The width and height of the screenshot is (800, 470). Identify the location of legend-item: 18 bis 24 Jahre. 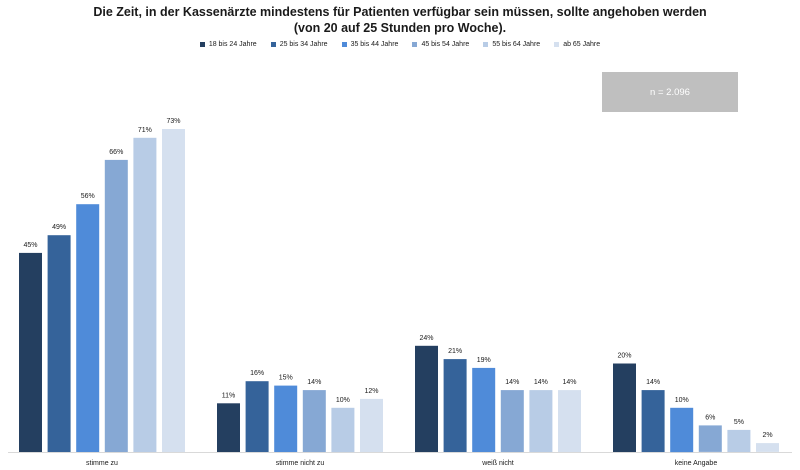
(228, 44).